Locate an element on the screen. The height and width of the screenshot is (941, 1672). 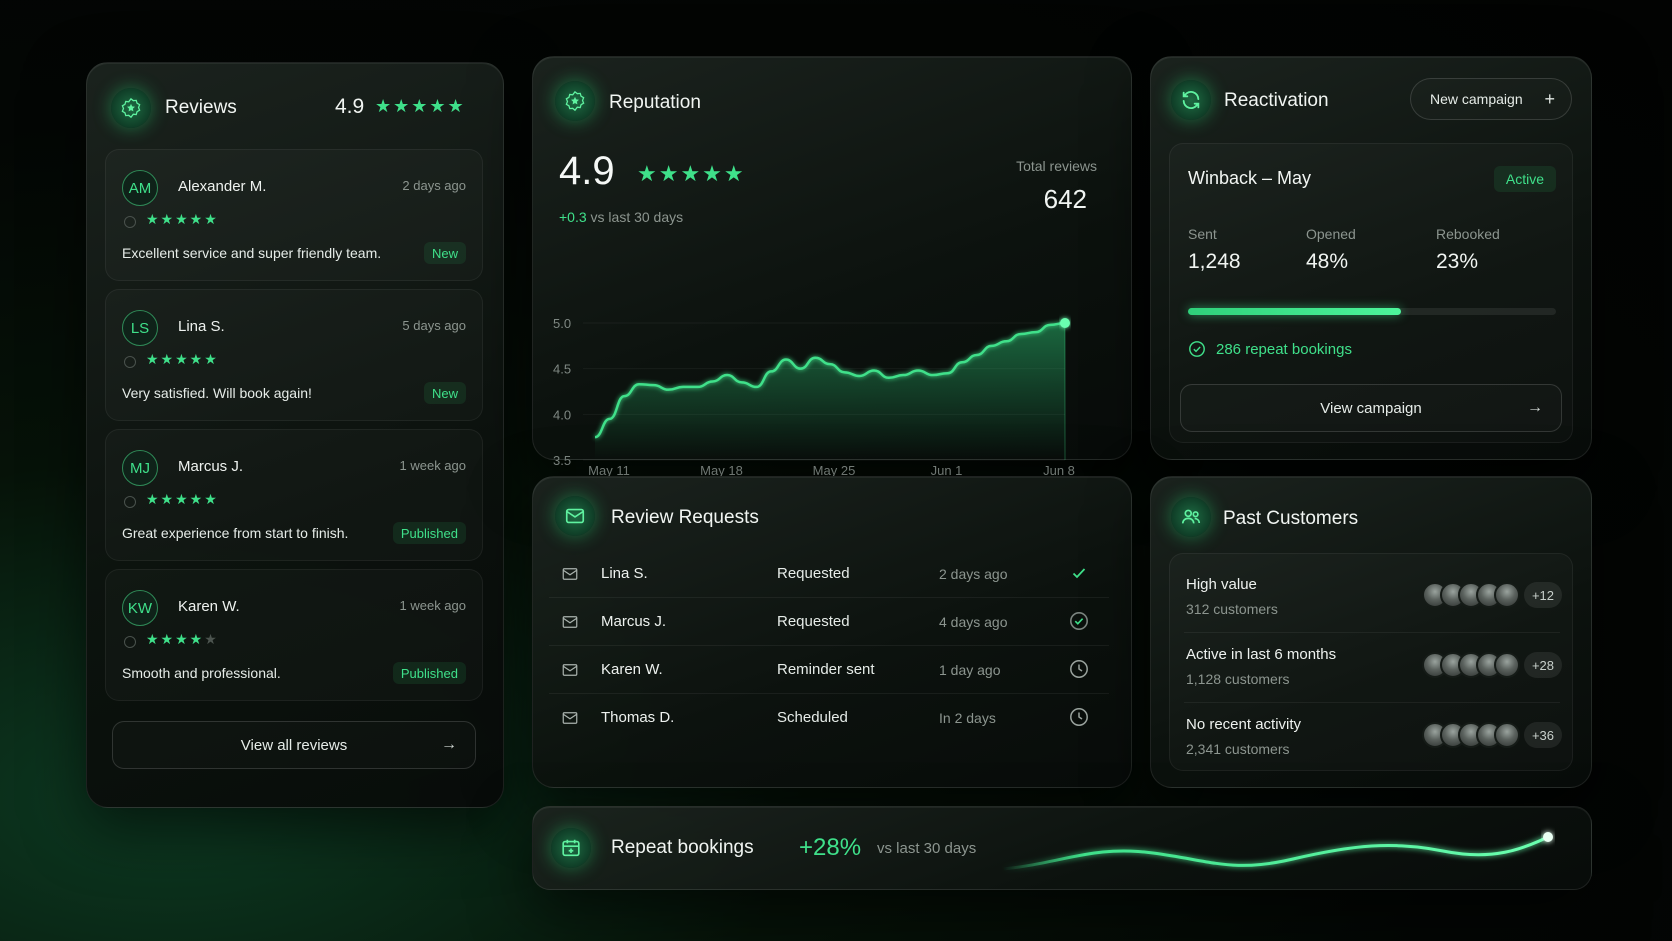
reputation-chart: 5.0 4.5 4.0 3.5 May 11 May 18 May 25 Jun 1 Jun 8 is located at coordinates (814, 397).